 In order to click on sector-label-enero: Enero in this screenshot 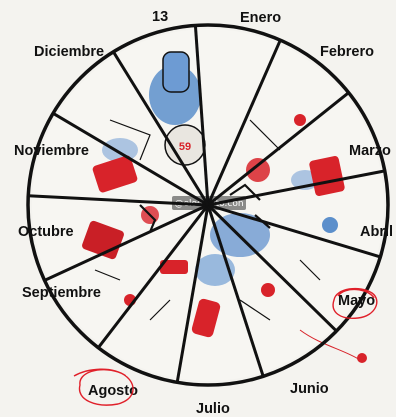, I will do `click(260, 18)`.